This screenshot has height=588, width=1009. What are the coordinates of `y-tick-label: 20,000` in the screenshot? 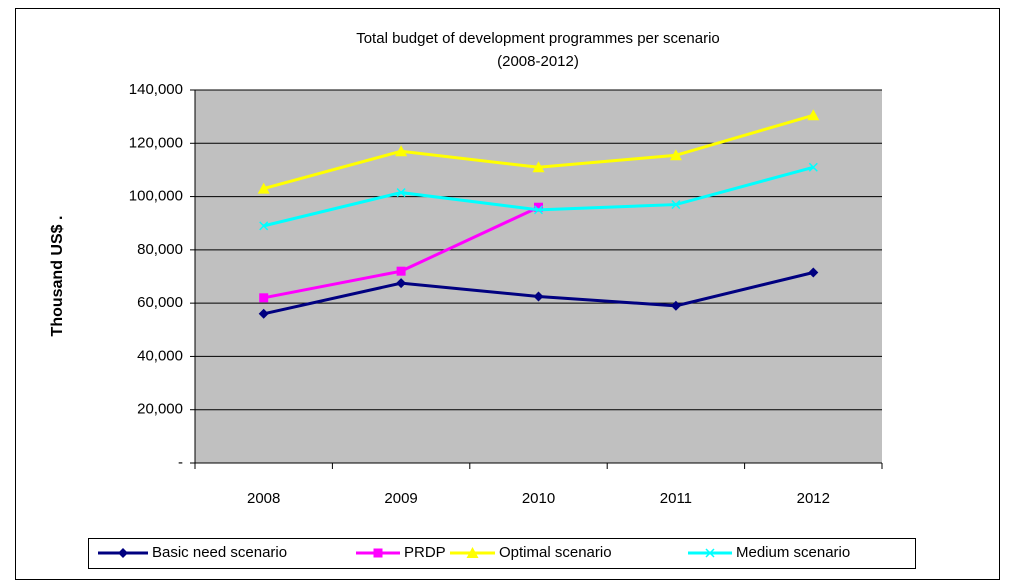 It's located at (160, 409).